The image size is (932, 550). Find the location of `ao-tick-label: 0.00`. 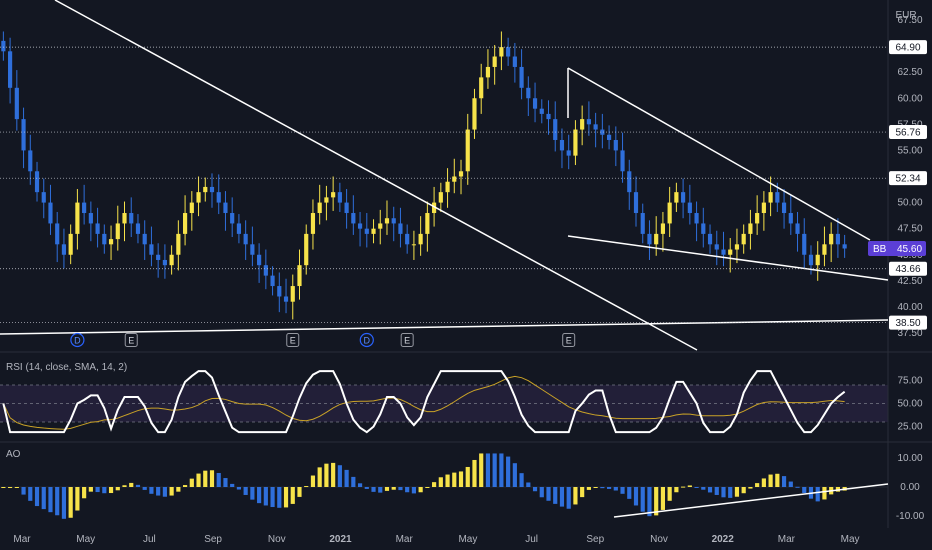

ao-tick-label: 0.00 is located at coordinates (910, 487).